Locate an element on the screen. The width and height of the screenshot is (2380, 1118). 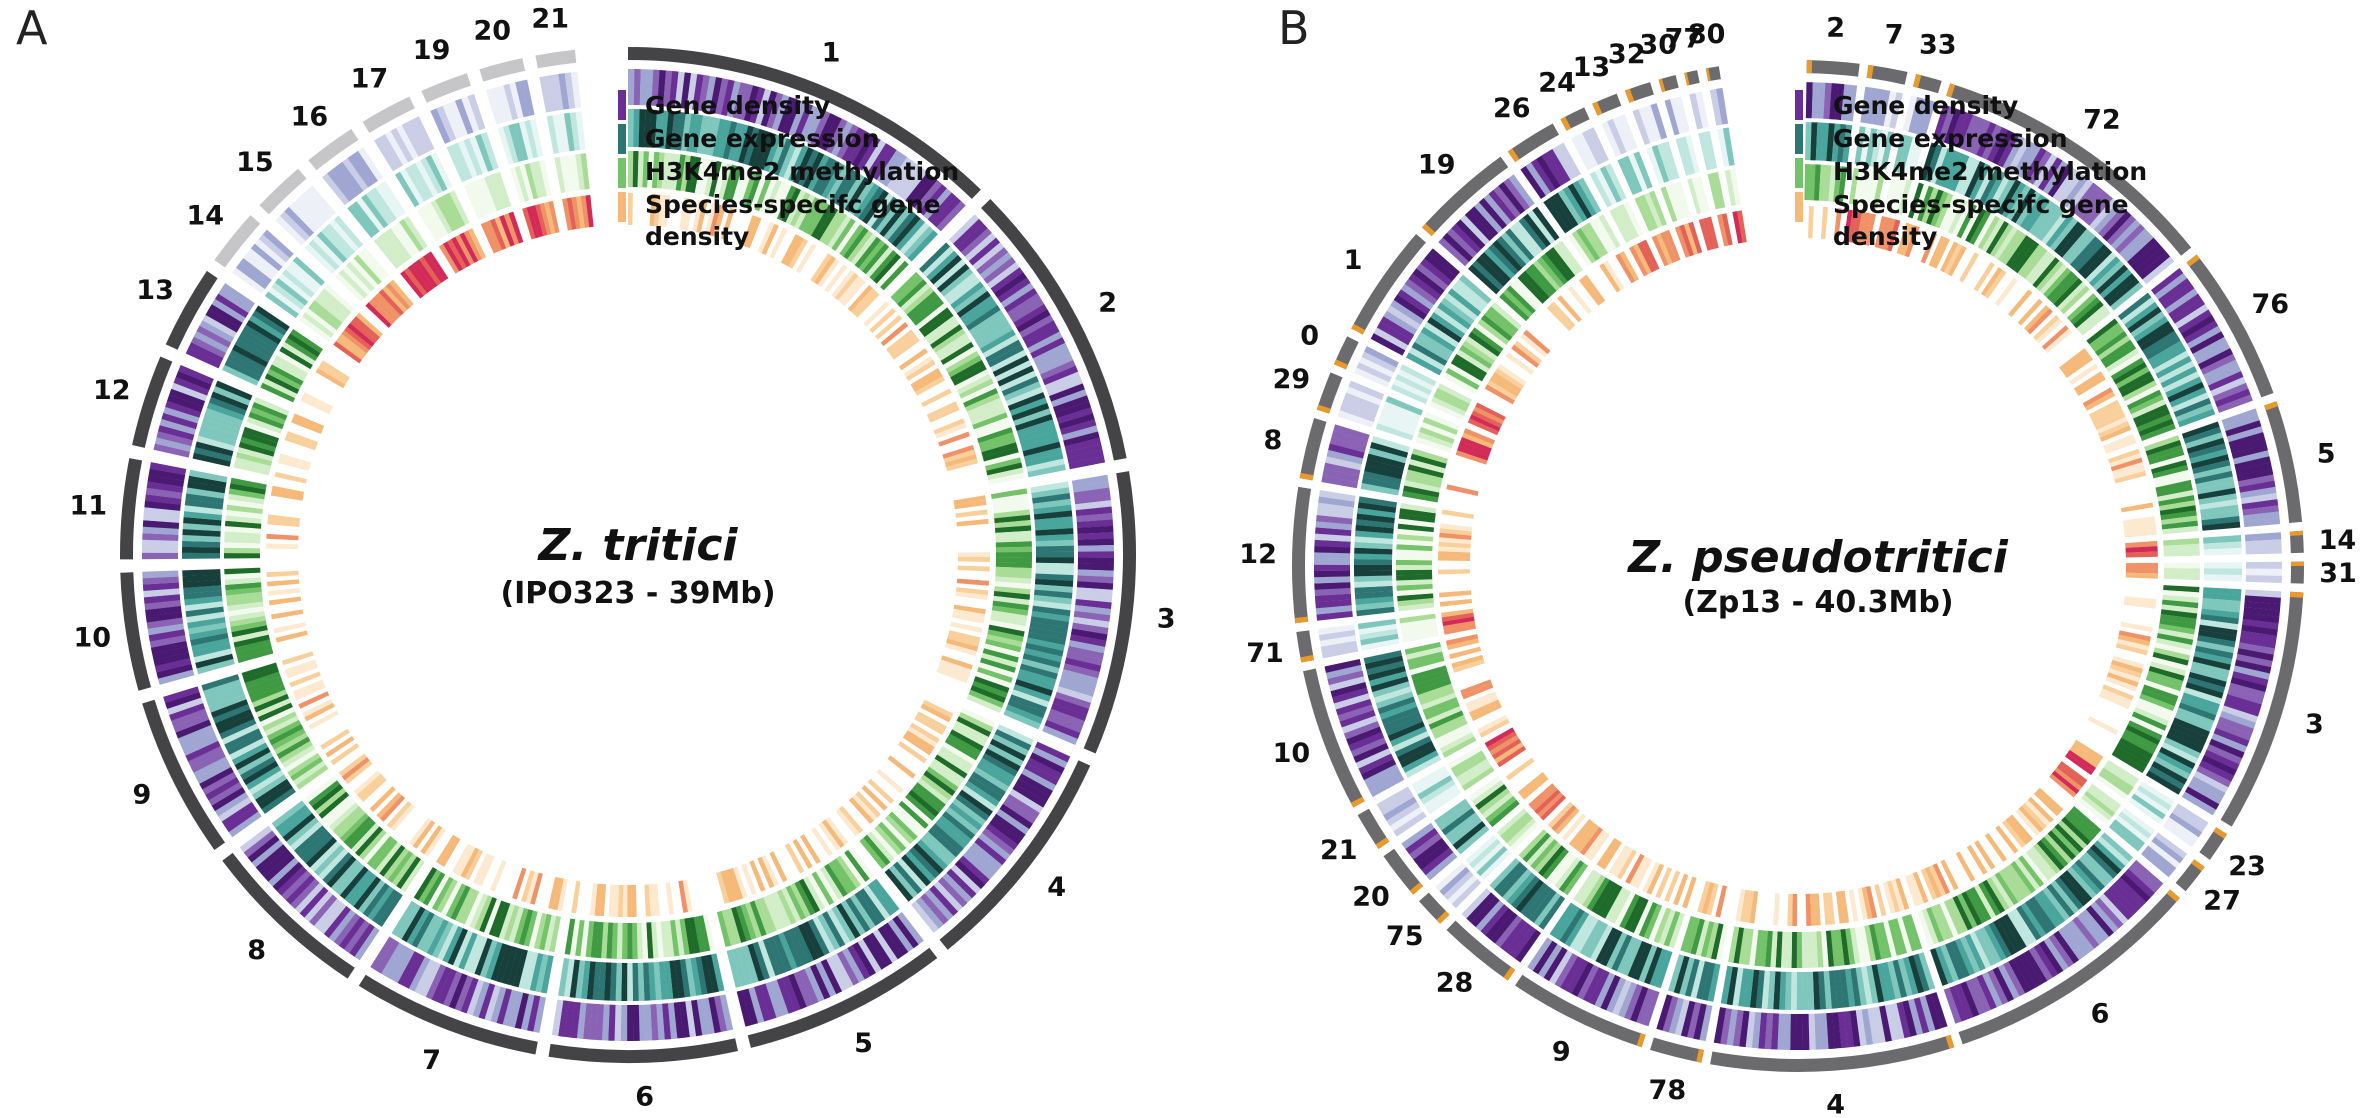
chromosome-label: 4 is located at coordinates (1056, 887).